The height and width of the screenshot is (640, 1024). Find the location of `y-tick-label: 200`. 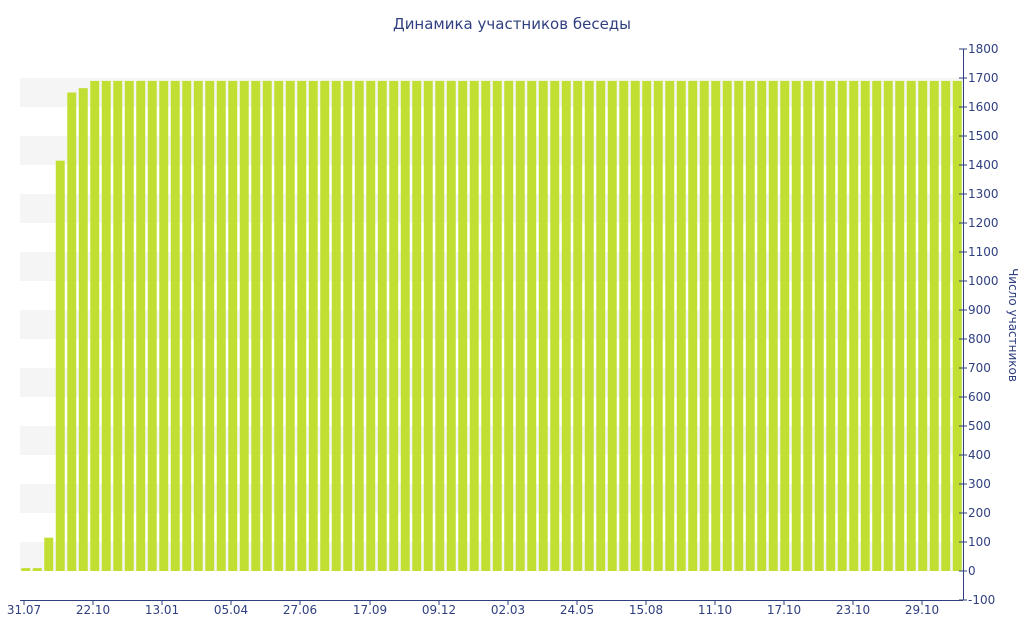

y-tick-label: 200 is located at coordinates (979, 513).